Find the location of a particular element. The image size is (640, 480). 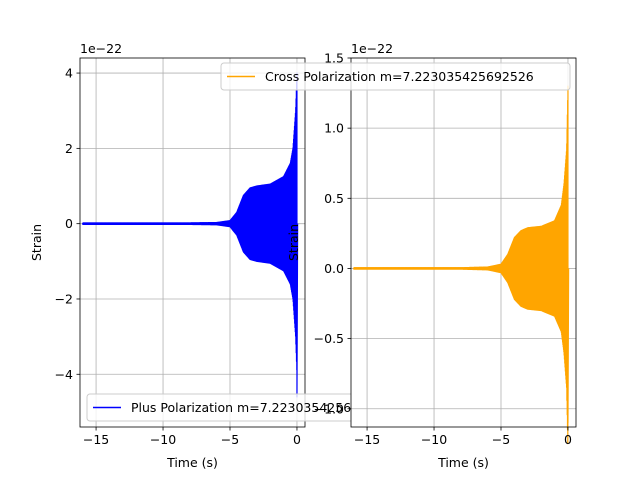

legend-box is located at coordinates (395, 76).